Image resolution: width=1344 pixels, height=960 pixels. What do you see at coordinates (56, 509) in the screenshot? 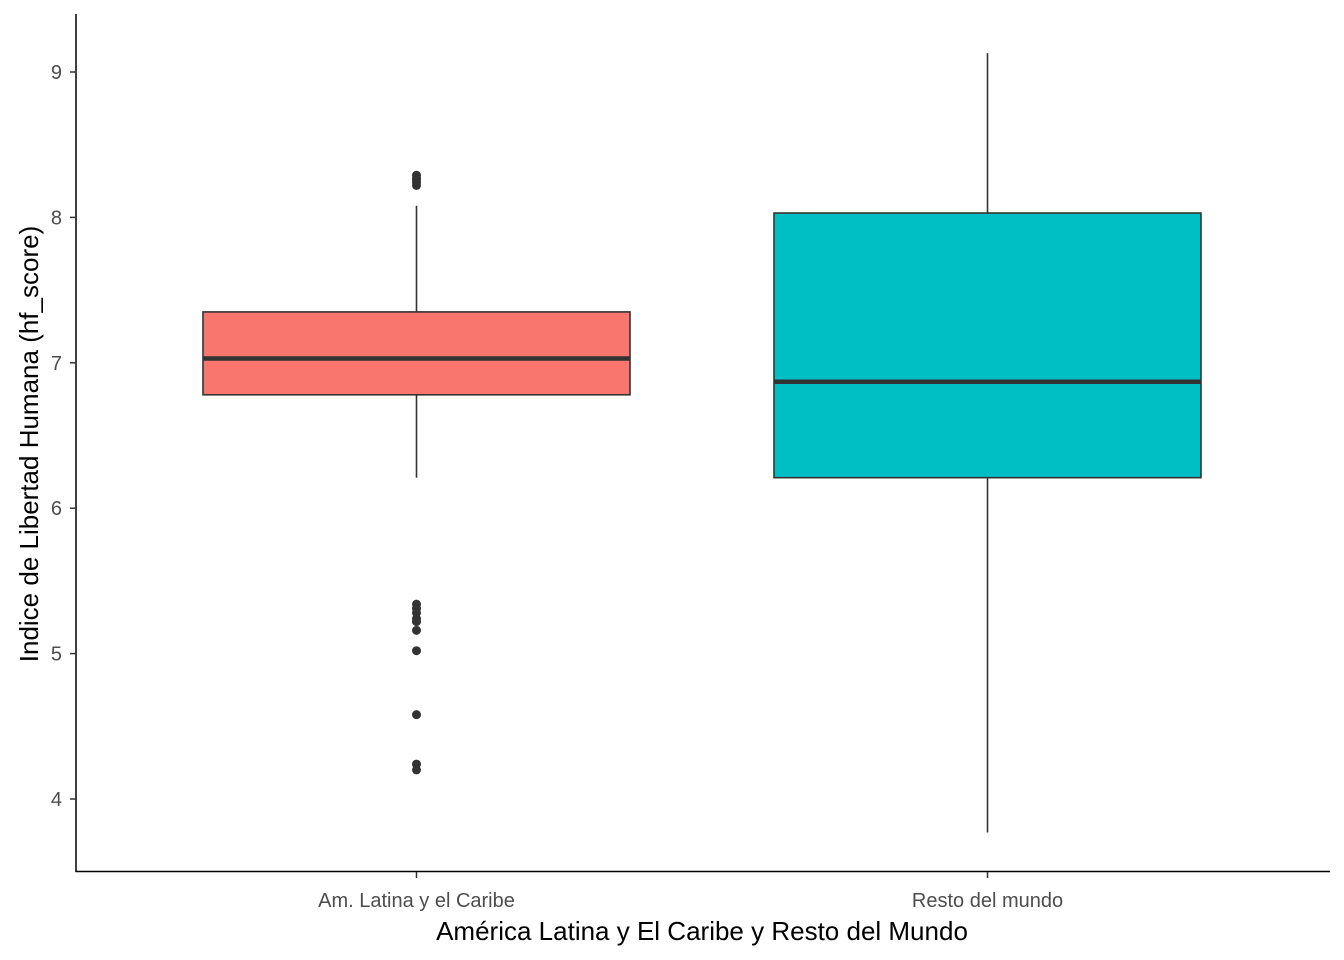
I see `y-tick-label: 6` at bounding box center [56, 509].